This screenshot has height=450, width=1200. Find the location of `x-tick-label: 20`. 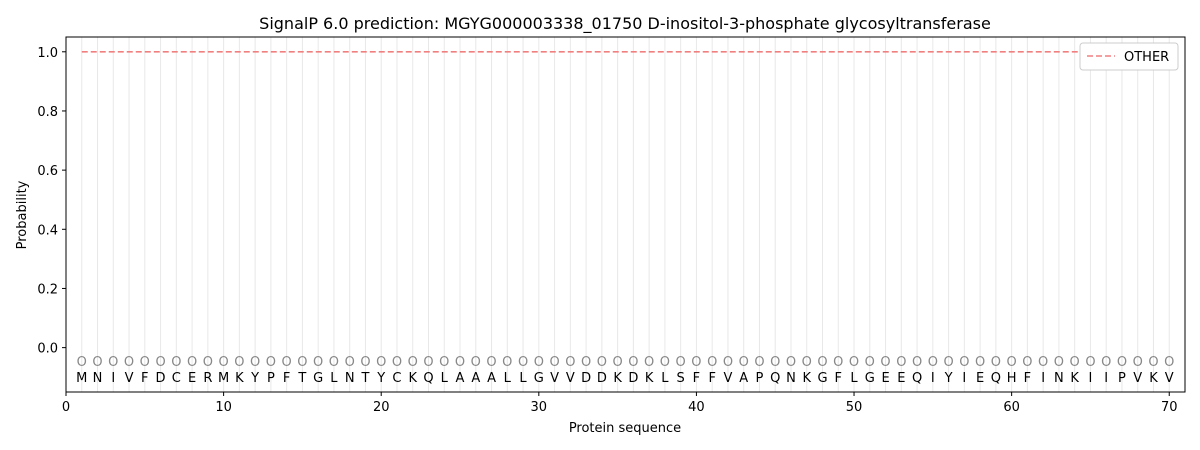

x-tick-label: 20 is located at coordinates (381, 407).